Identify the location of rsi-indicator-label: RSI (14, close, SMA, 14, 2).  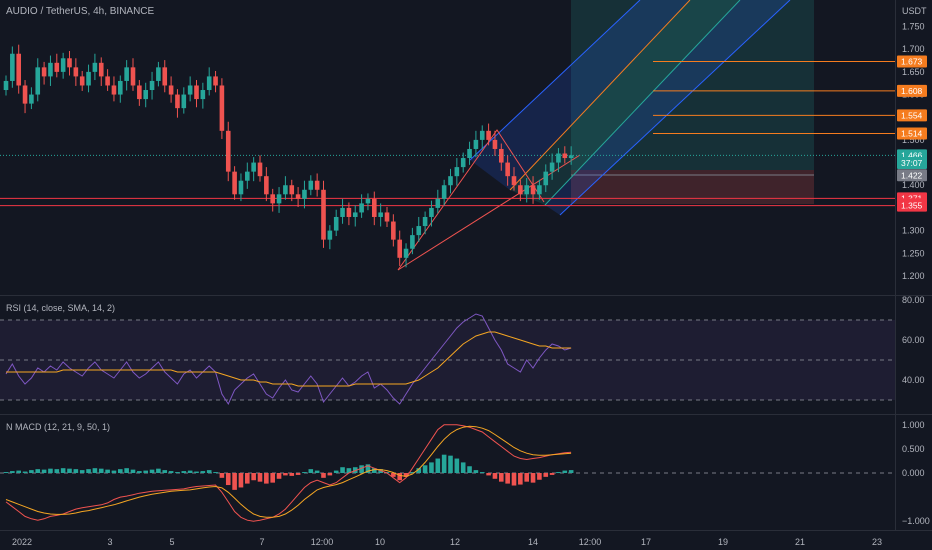
(60, 308).